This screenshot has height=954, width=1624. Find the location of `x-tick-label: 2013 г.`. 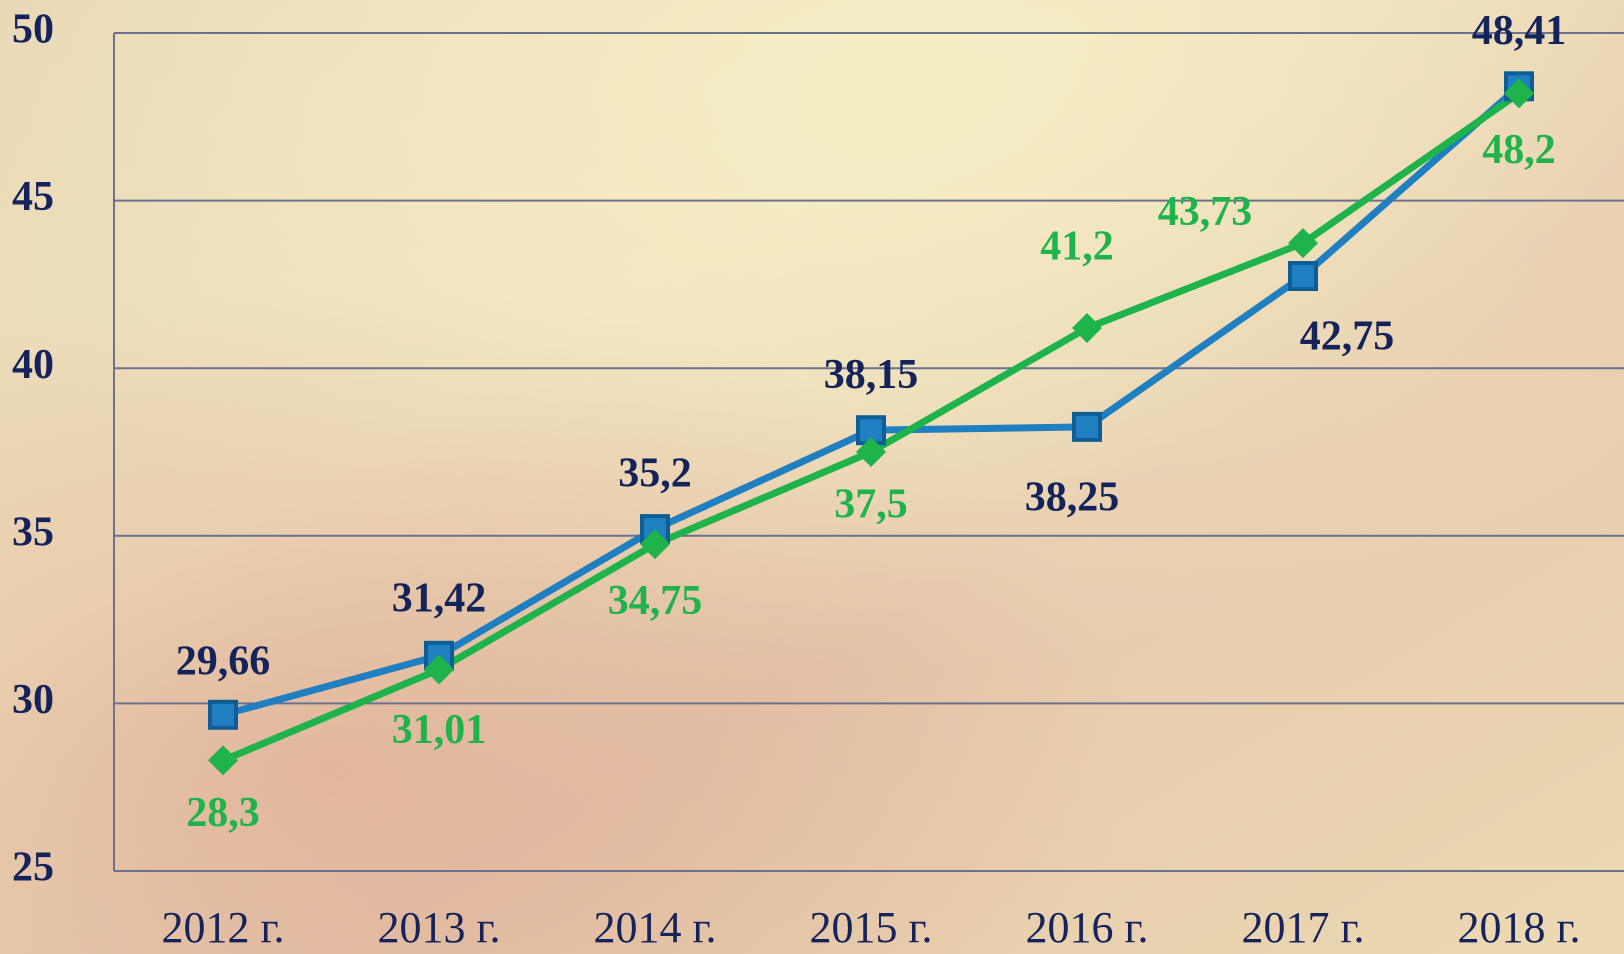

x-tick-label: 2013 г. is located at coordinates (438, 927).